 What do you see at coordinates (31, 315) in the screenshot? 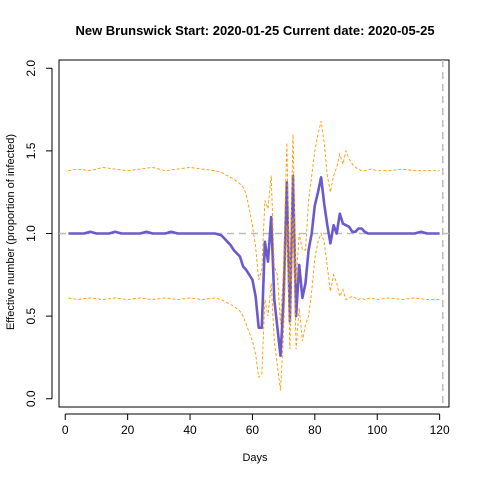
I see `y-tick-label: 0.5` at bounding box center [31, 315].